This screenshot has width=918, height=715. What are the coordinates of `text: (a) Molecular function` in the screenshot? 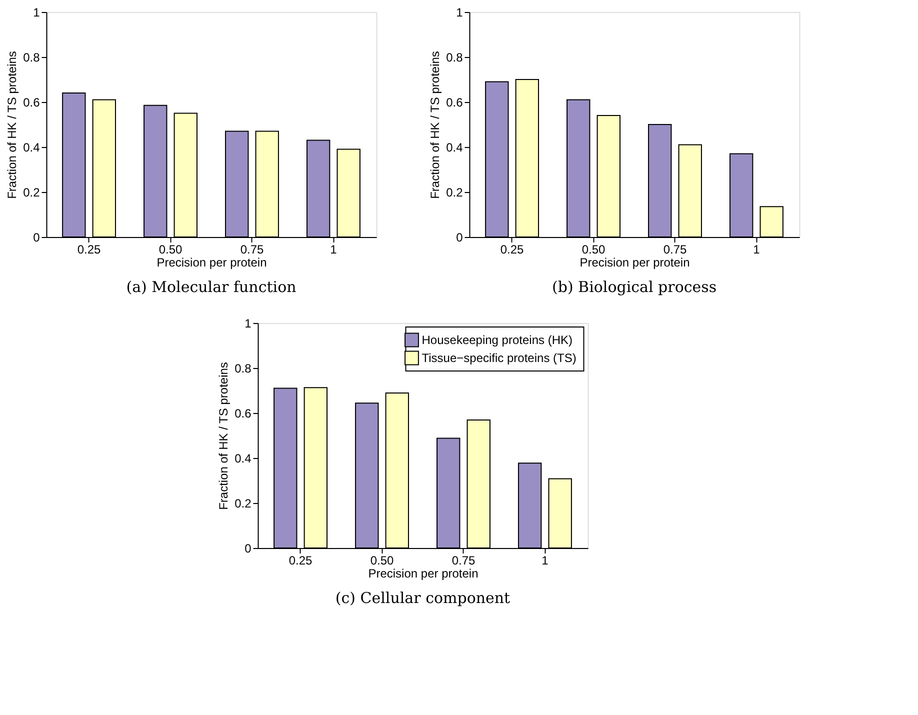 It's located at (211, 287).